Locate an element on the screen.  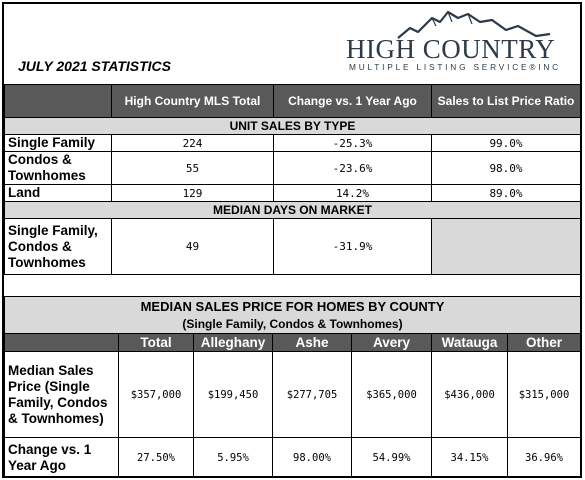
cell-change: -25.3% is located at coordinates (352, 143).